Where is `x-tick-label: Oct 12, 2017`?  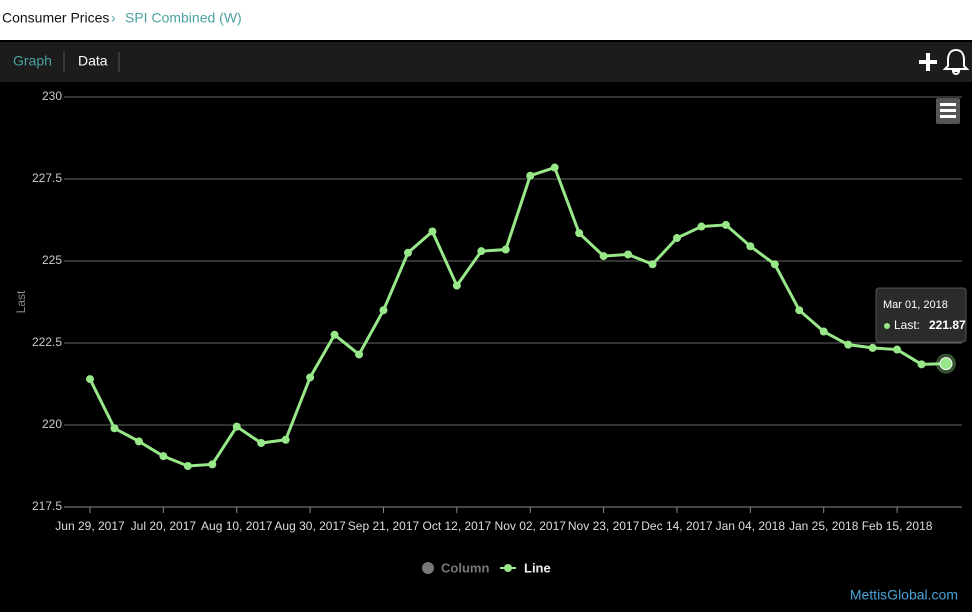
x-tick-label: Oct 12, 2017 is located at coordinates (456, 526).